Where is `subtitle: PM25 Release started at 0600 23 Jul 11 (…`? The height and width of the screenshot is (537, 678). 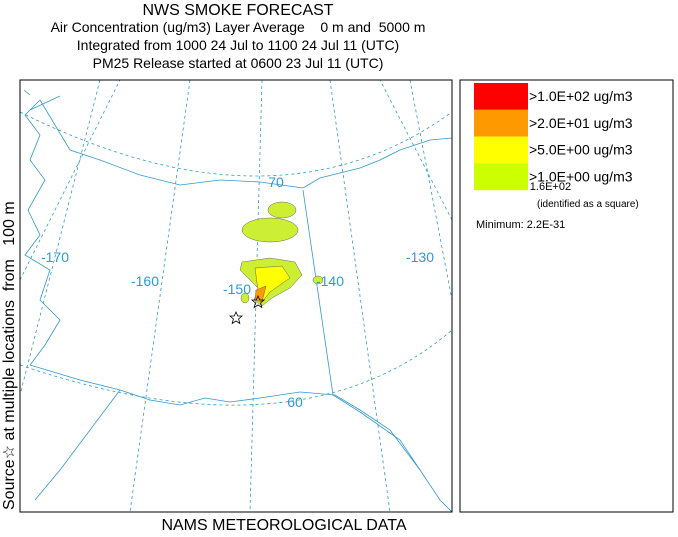 subtitle: PM25 Release started at 0600 23 Jul 11 (… is located at coordinates (238, 63).